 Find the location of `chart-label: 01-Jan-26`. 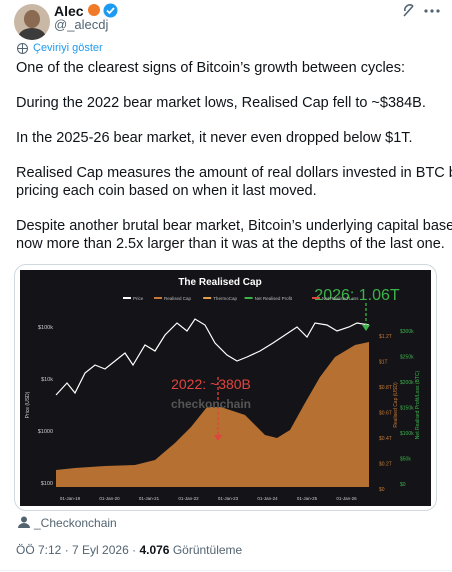

chart-label: 01-Jan-26 is located at coordinates (346, 498).